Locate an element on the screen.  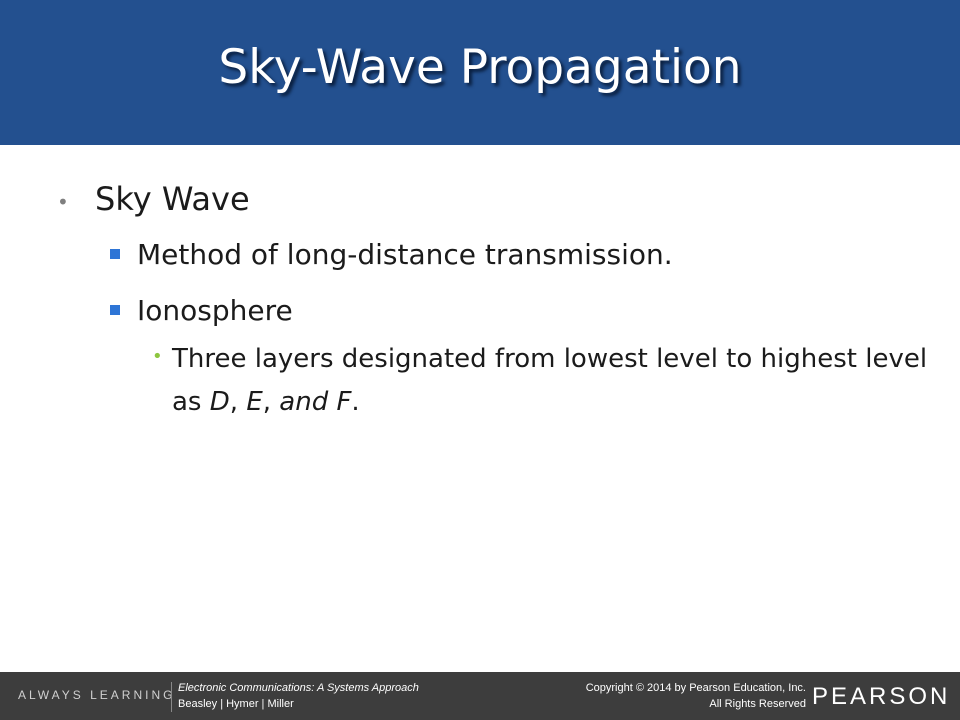
authors: Beasley | Hymer | Miller is located at coordinates (236, 704).